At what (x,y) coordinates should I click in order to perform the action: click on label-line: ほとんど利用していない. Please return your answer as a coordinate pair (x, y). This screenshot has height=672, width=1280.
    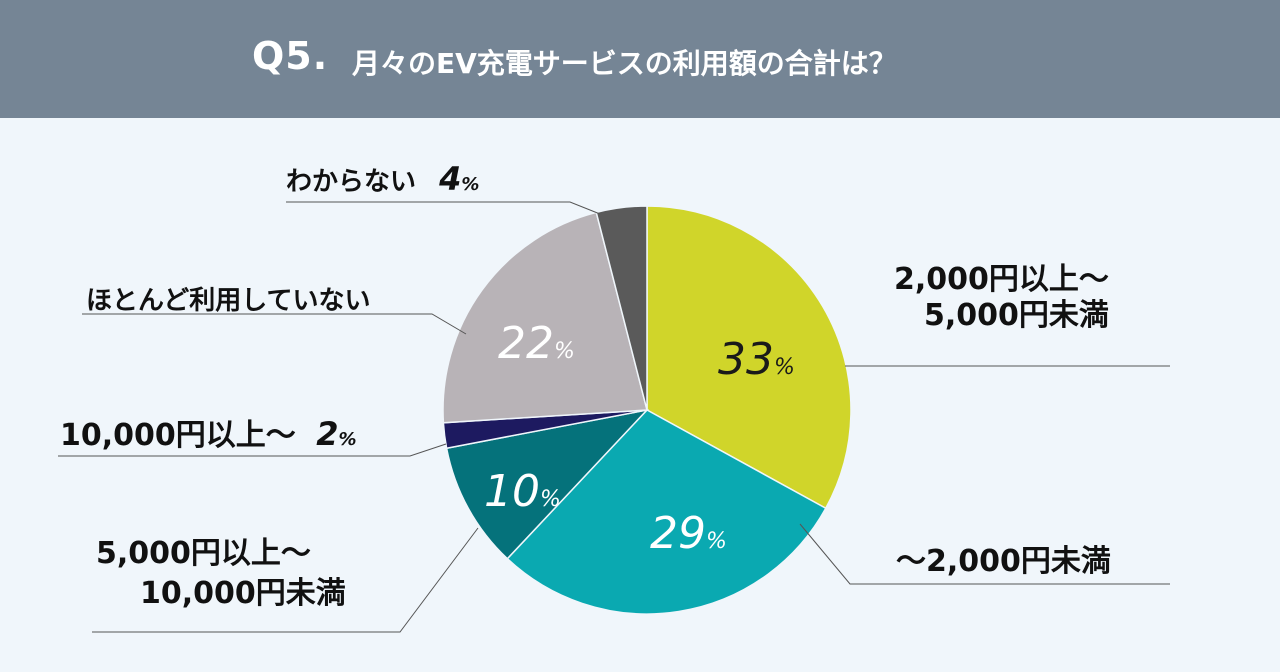
    Looking at the image, I should click on (228, 301).